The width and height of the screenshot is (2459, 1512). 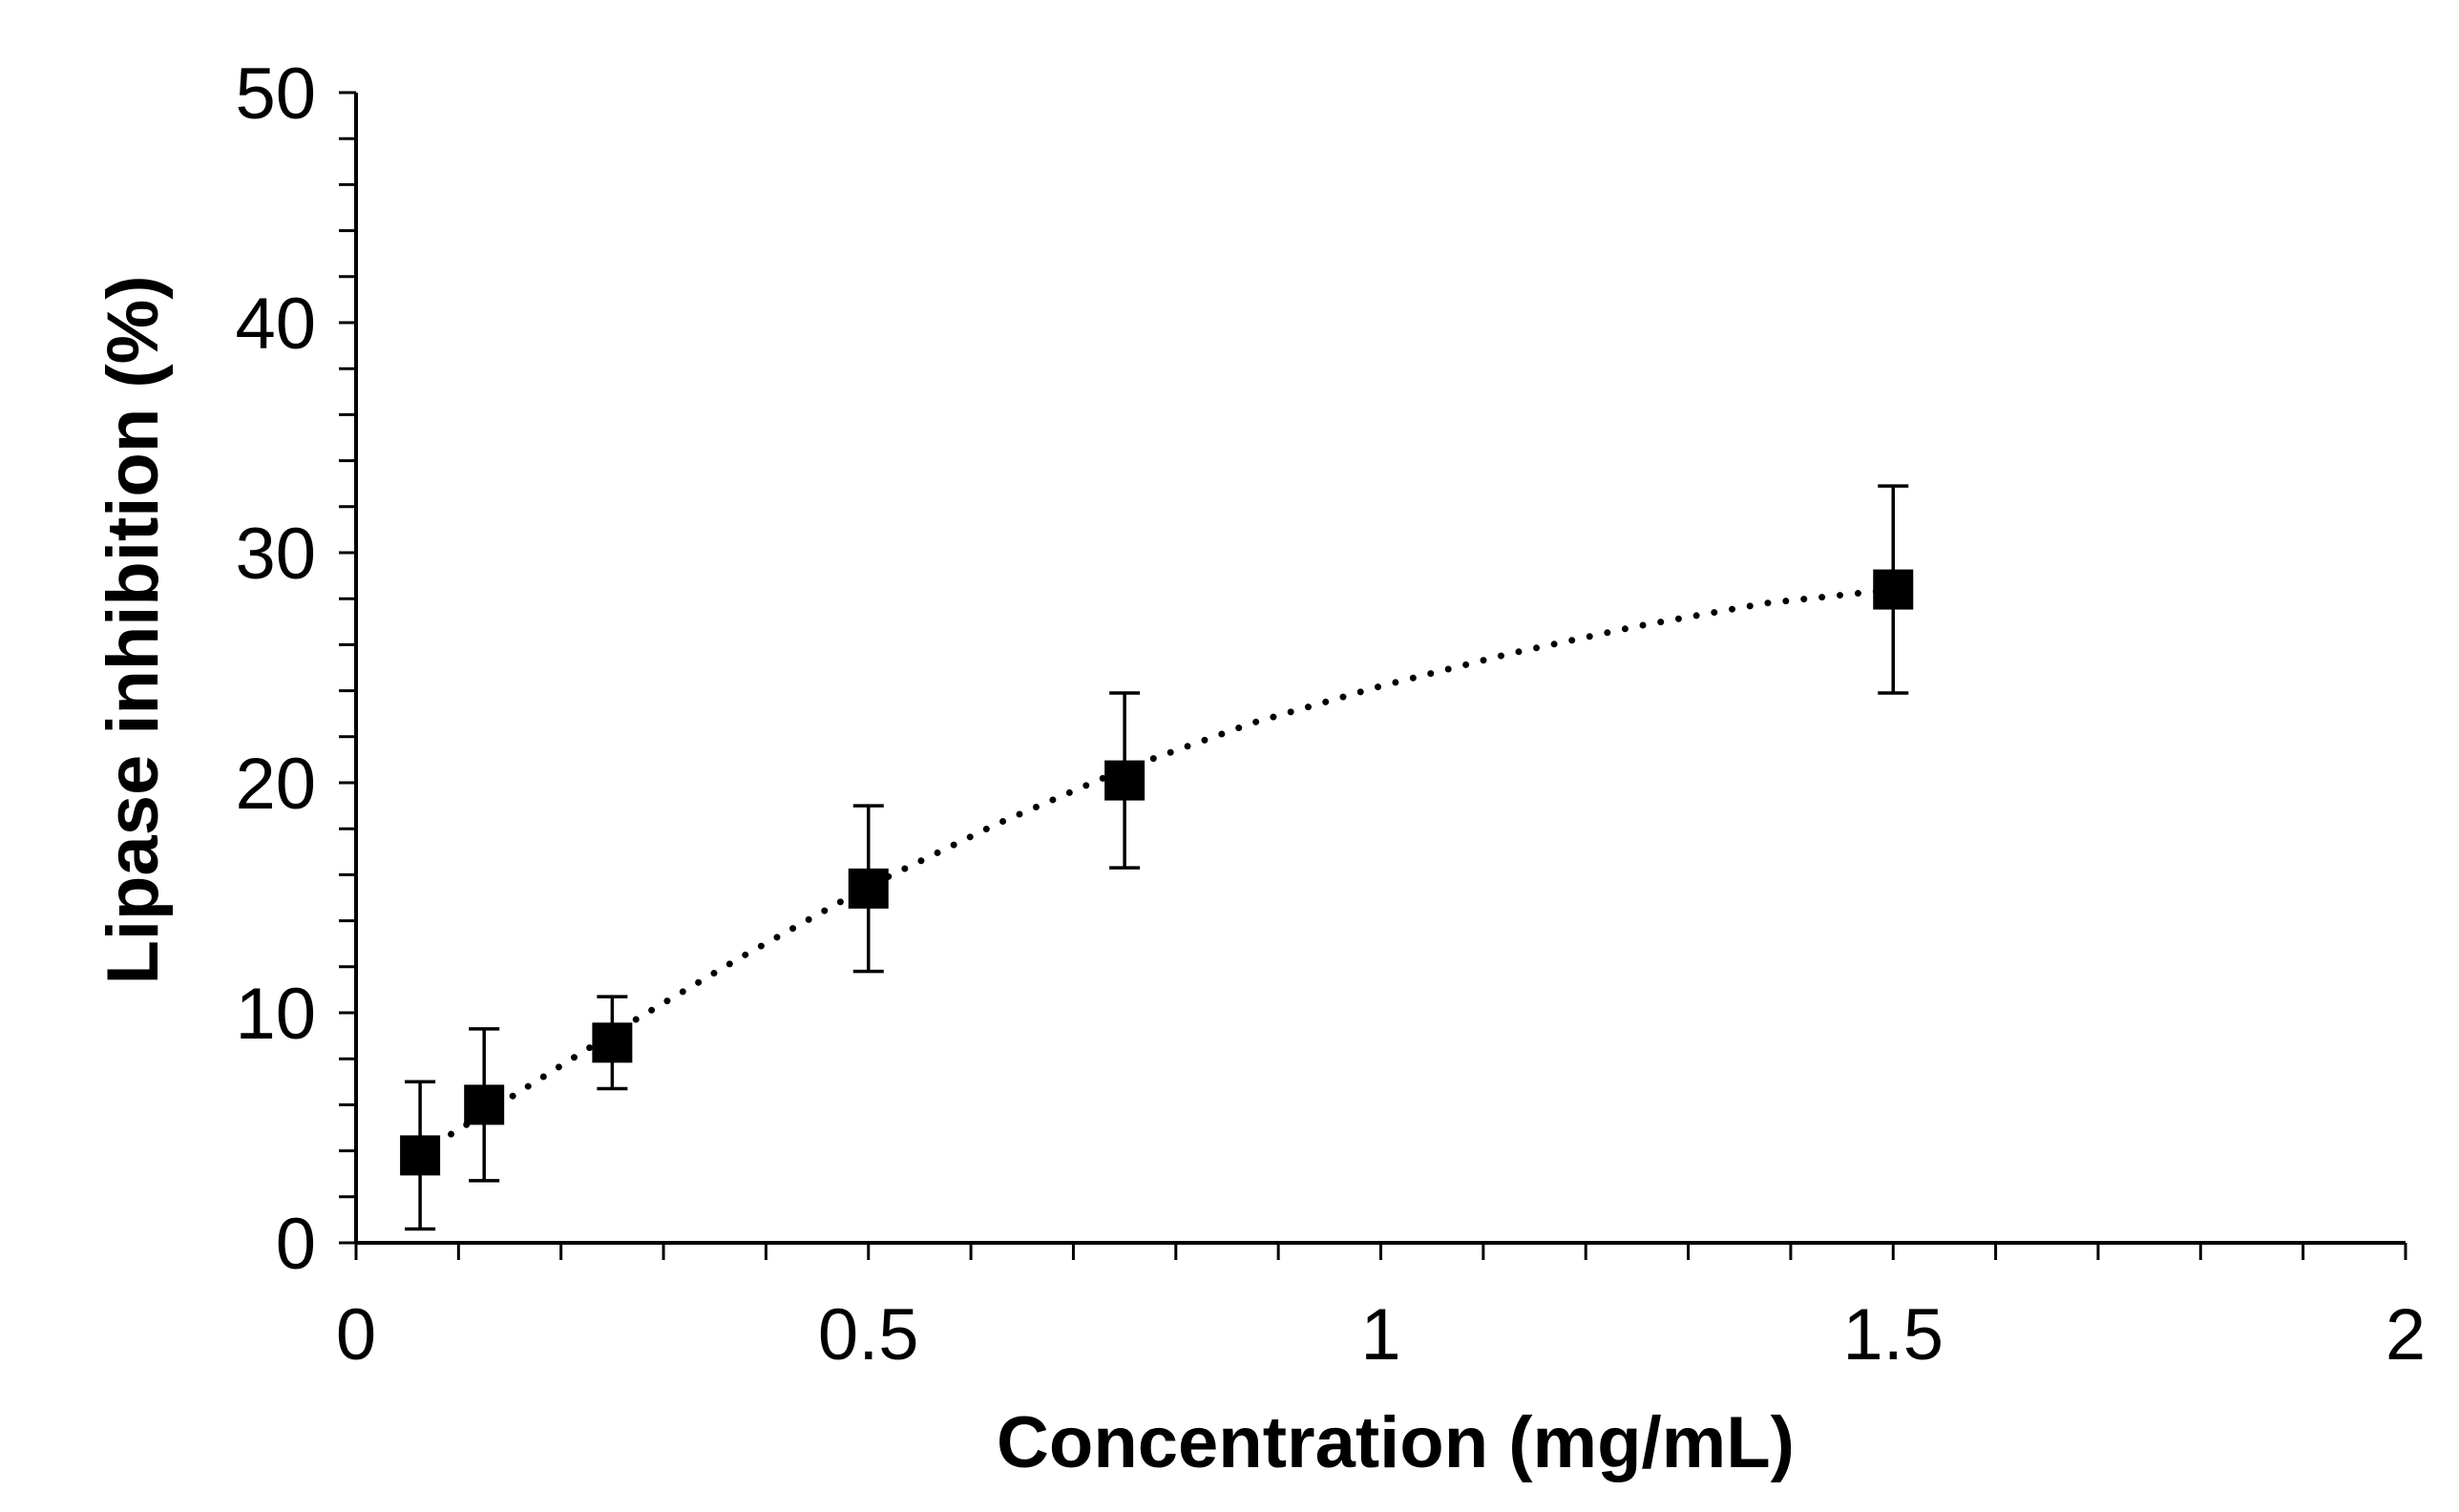 What do you see at coordinates (133, 629) in the screenshot?
I see `y-axis-title: Lipase inhibition (%)` at bounding box center [133, 629].